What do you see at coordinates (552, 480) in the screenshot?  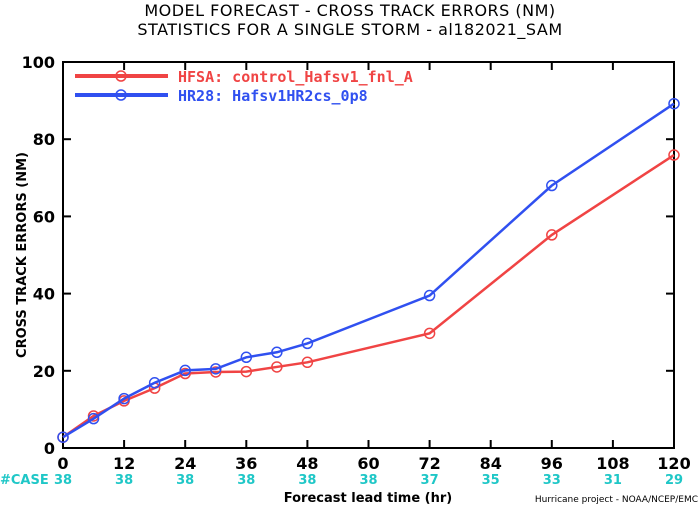 I see `case-count: 33` at bounding box center [552, 480].